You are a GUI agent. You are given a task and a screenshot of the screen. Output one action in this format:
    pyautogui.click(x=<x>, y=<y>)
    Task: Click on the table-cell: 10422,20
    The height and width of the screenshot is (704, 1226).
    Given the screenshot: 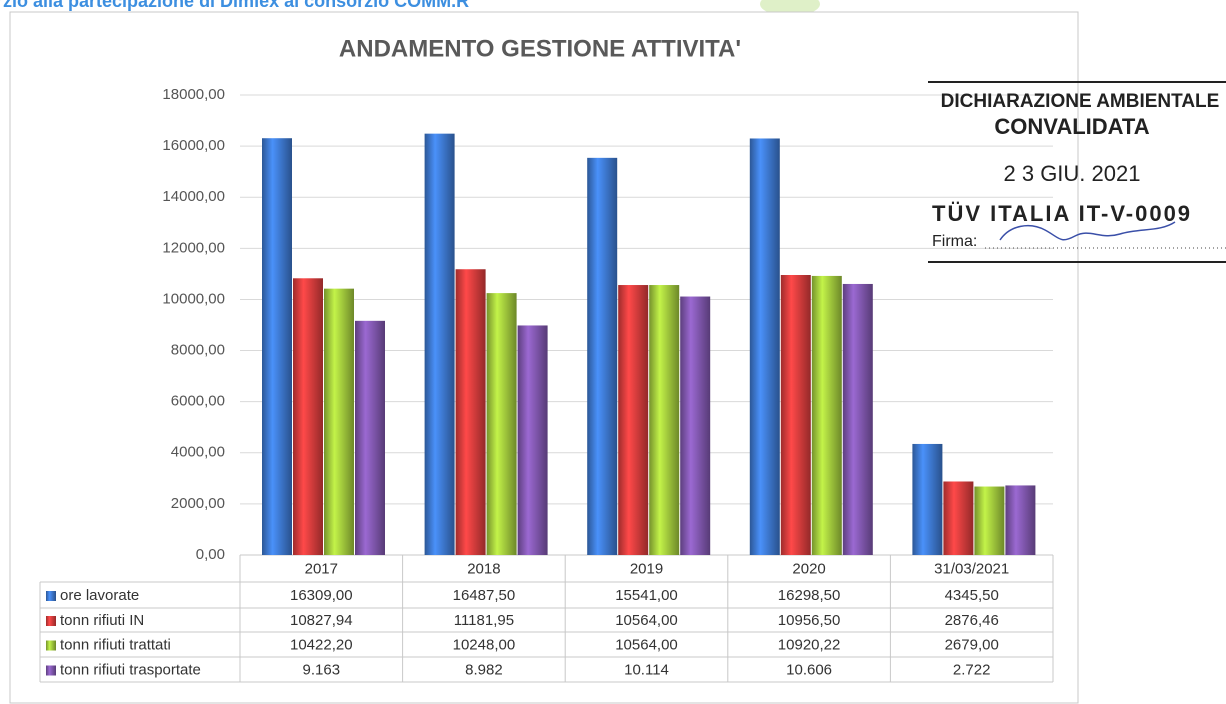 What is the action you would take?
    pyautogui.click(x=321, y=644)
    